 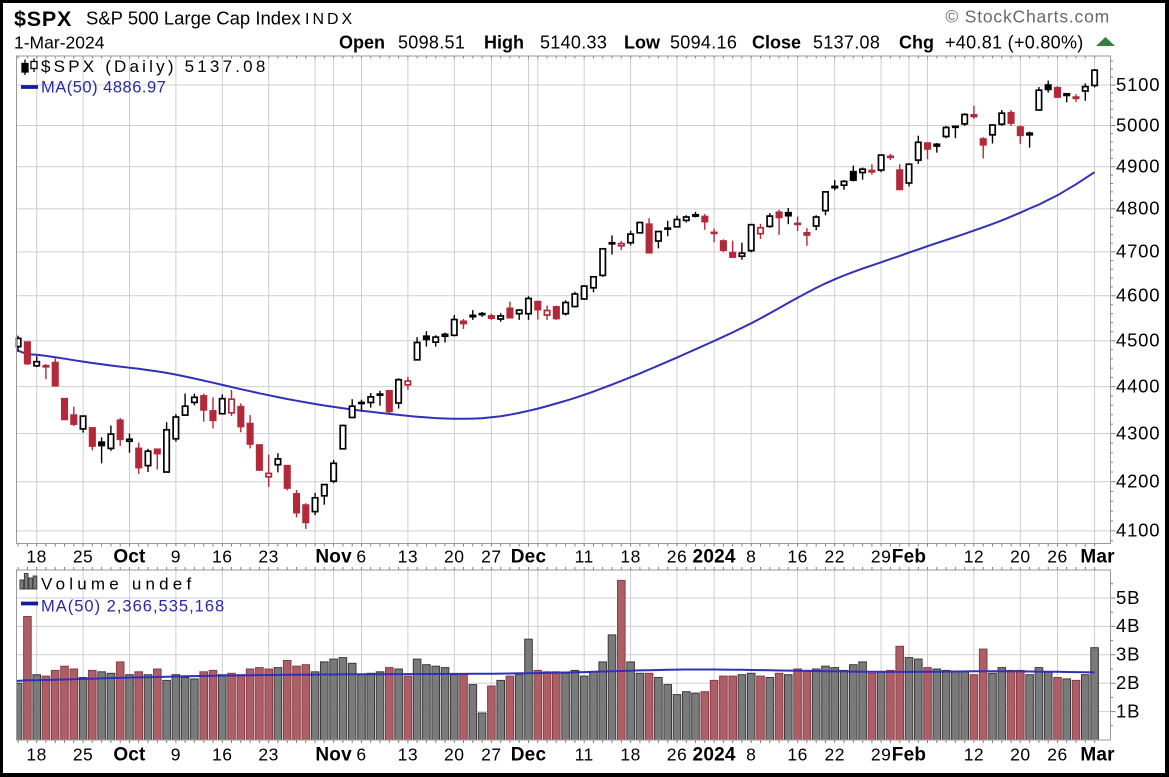 I want to click on svg-text: 4700, so click(x=1138, y=251).